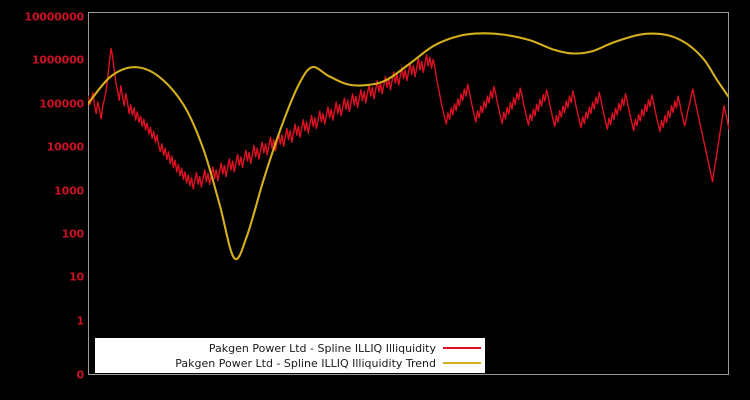 The image size is (750, 400). What do you see at coordinates (76, 277) in the screenshot?
I see `y-tick-label-10: 10` at bounding box center [76, 277].